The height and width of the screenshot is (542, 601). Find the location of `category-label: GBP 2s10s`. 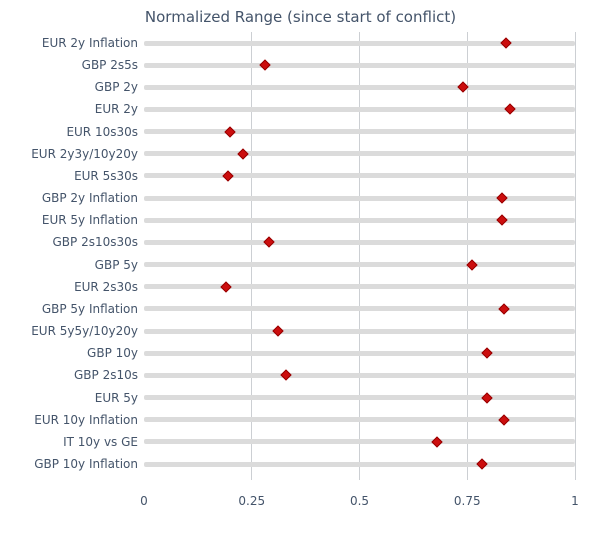

category-label: GBP 2s10s is located at coordinates (106, 375).